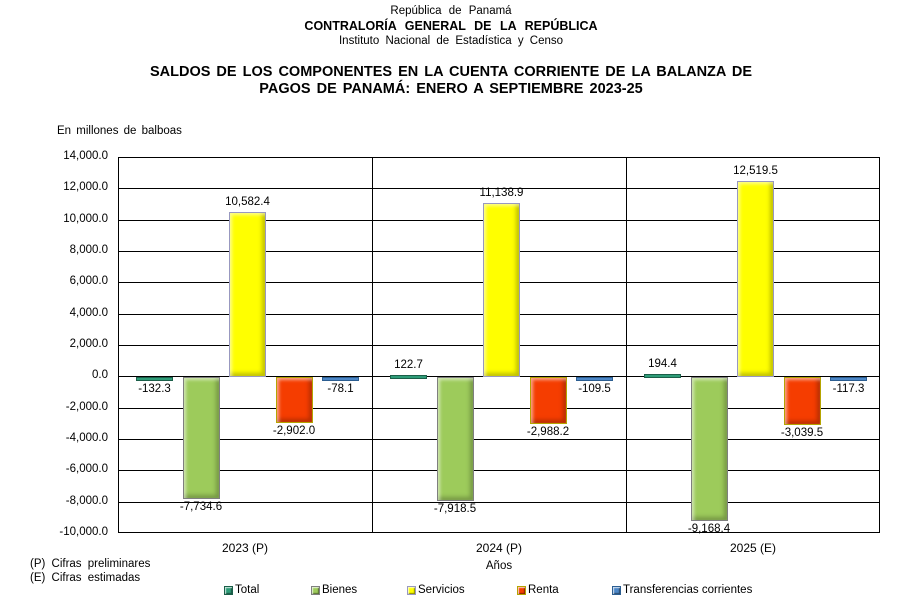 The width and height of the screenshot is (902, 615). Describe the element at coordinates (688, 590) in the screenshot. I see `legend-label: Transferencias corrientes` at that location.